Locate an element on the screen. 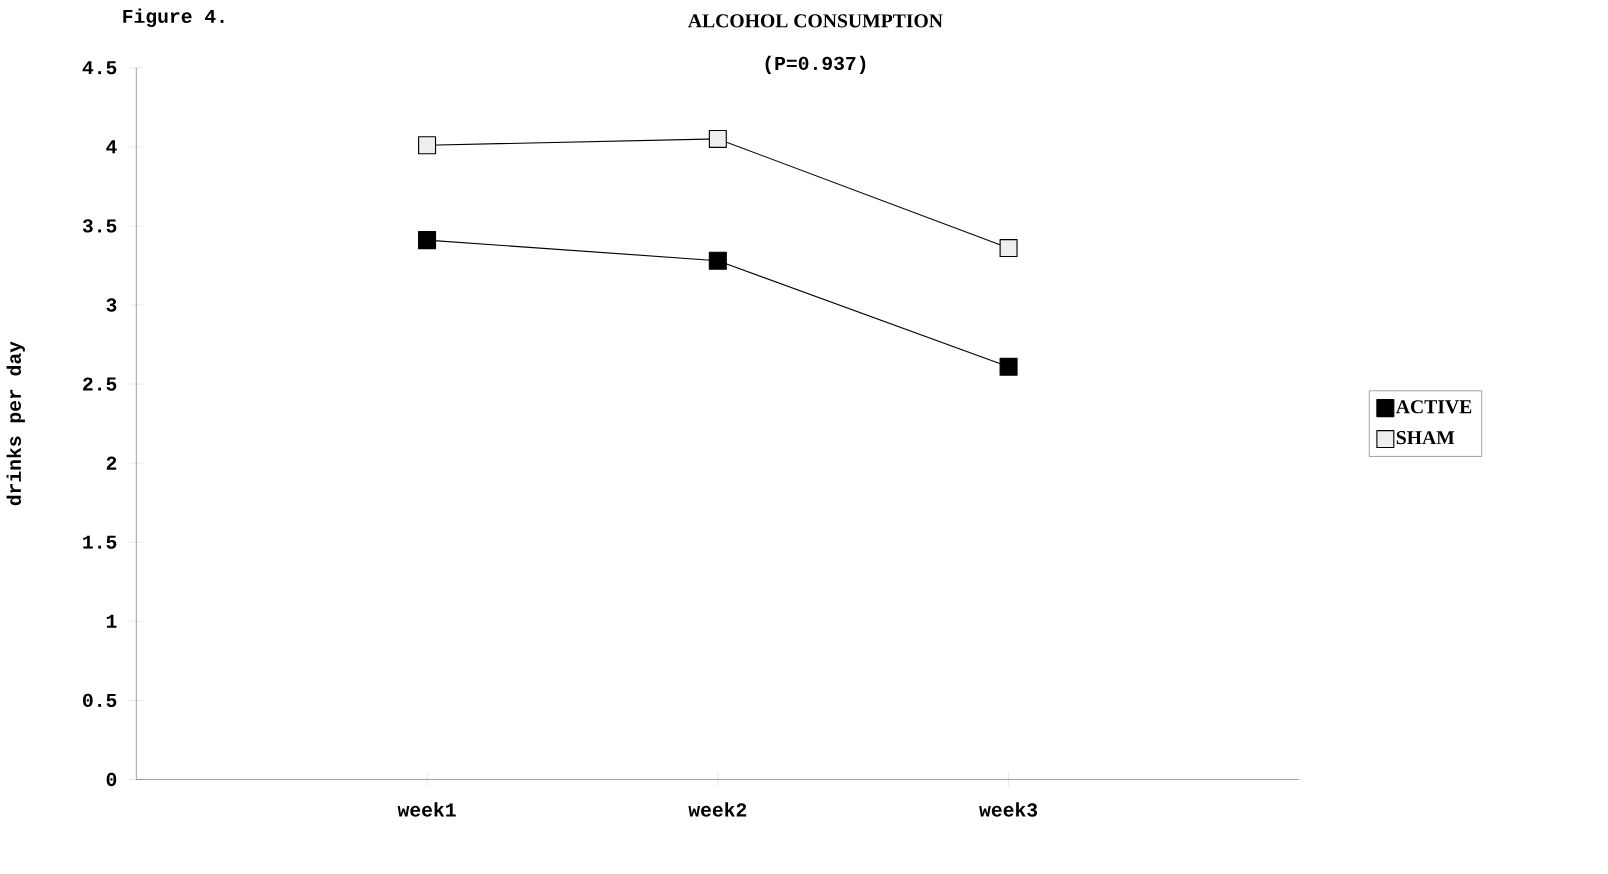 The width and height of the screenshot is (1608, 874). y-tick-label: 4.5 is located at coordinates (99, 67).